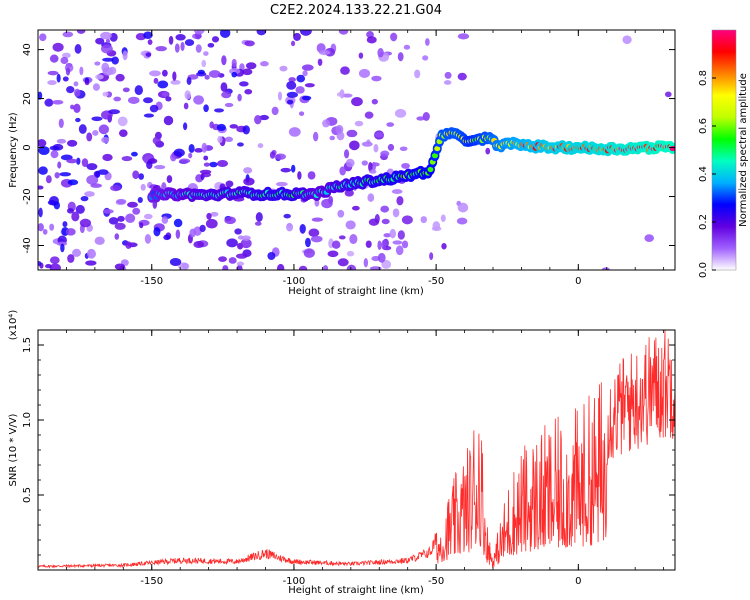 Image resolution: width=750 pixels, height=600 pixels. Describe the element at coordinates (707, 174) in the screenshot. I see `colorbar-ticks: 0.0 0.2 0.4 0.6 0.8` at that location.